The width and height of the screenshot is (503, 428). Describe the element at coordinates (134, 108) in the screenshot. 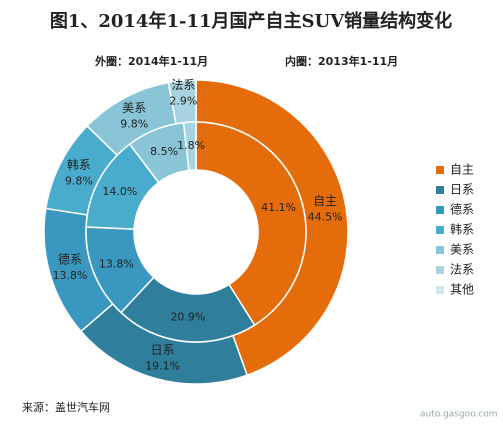

I see `segment-category-label: 美系` at that location.